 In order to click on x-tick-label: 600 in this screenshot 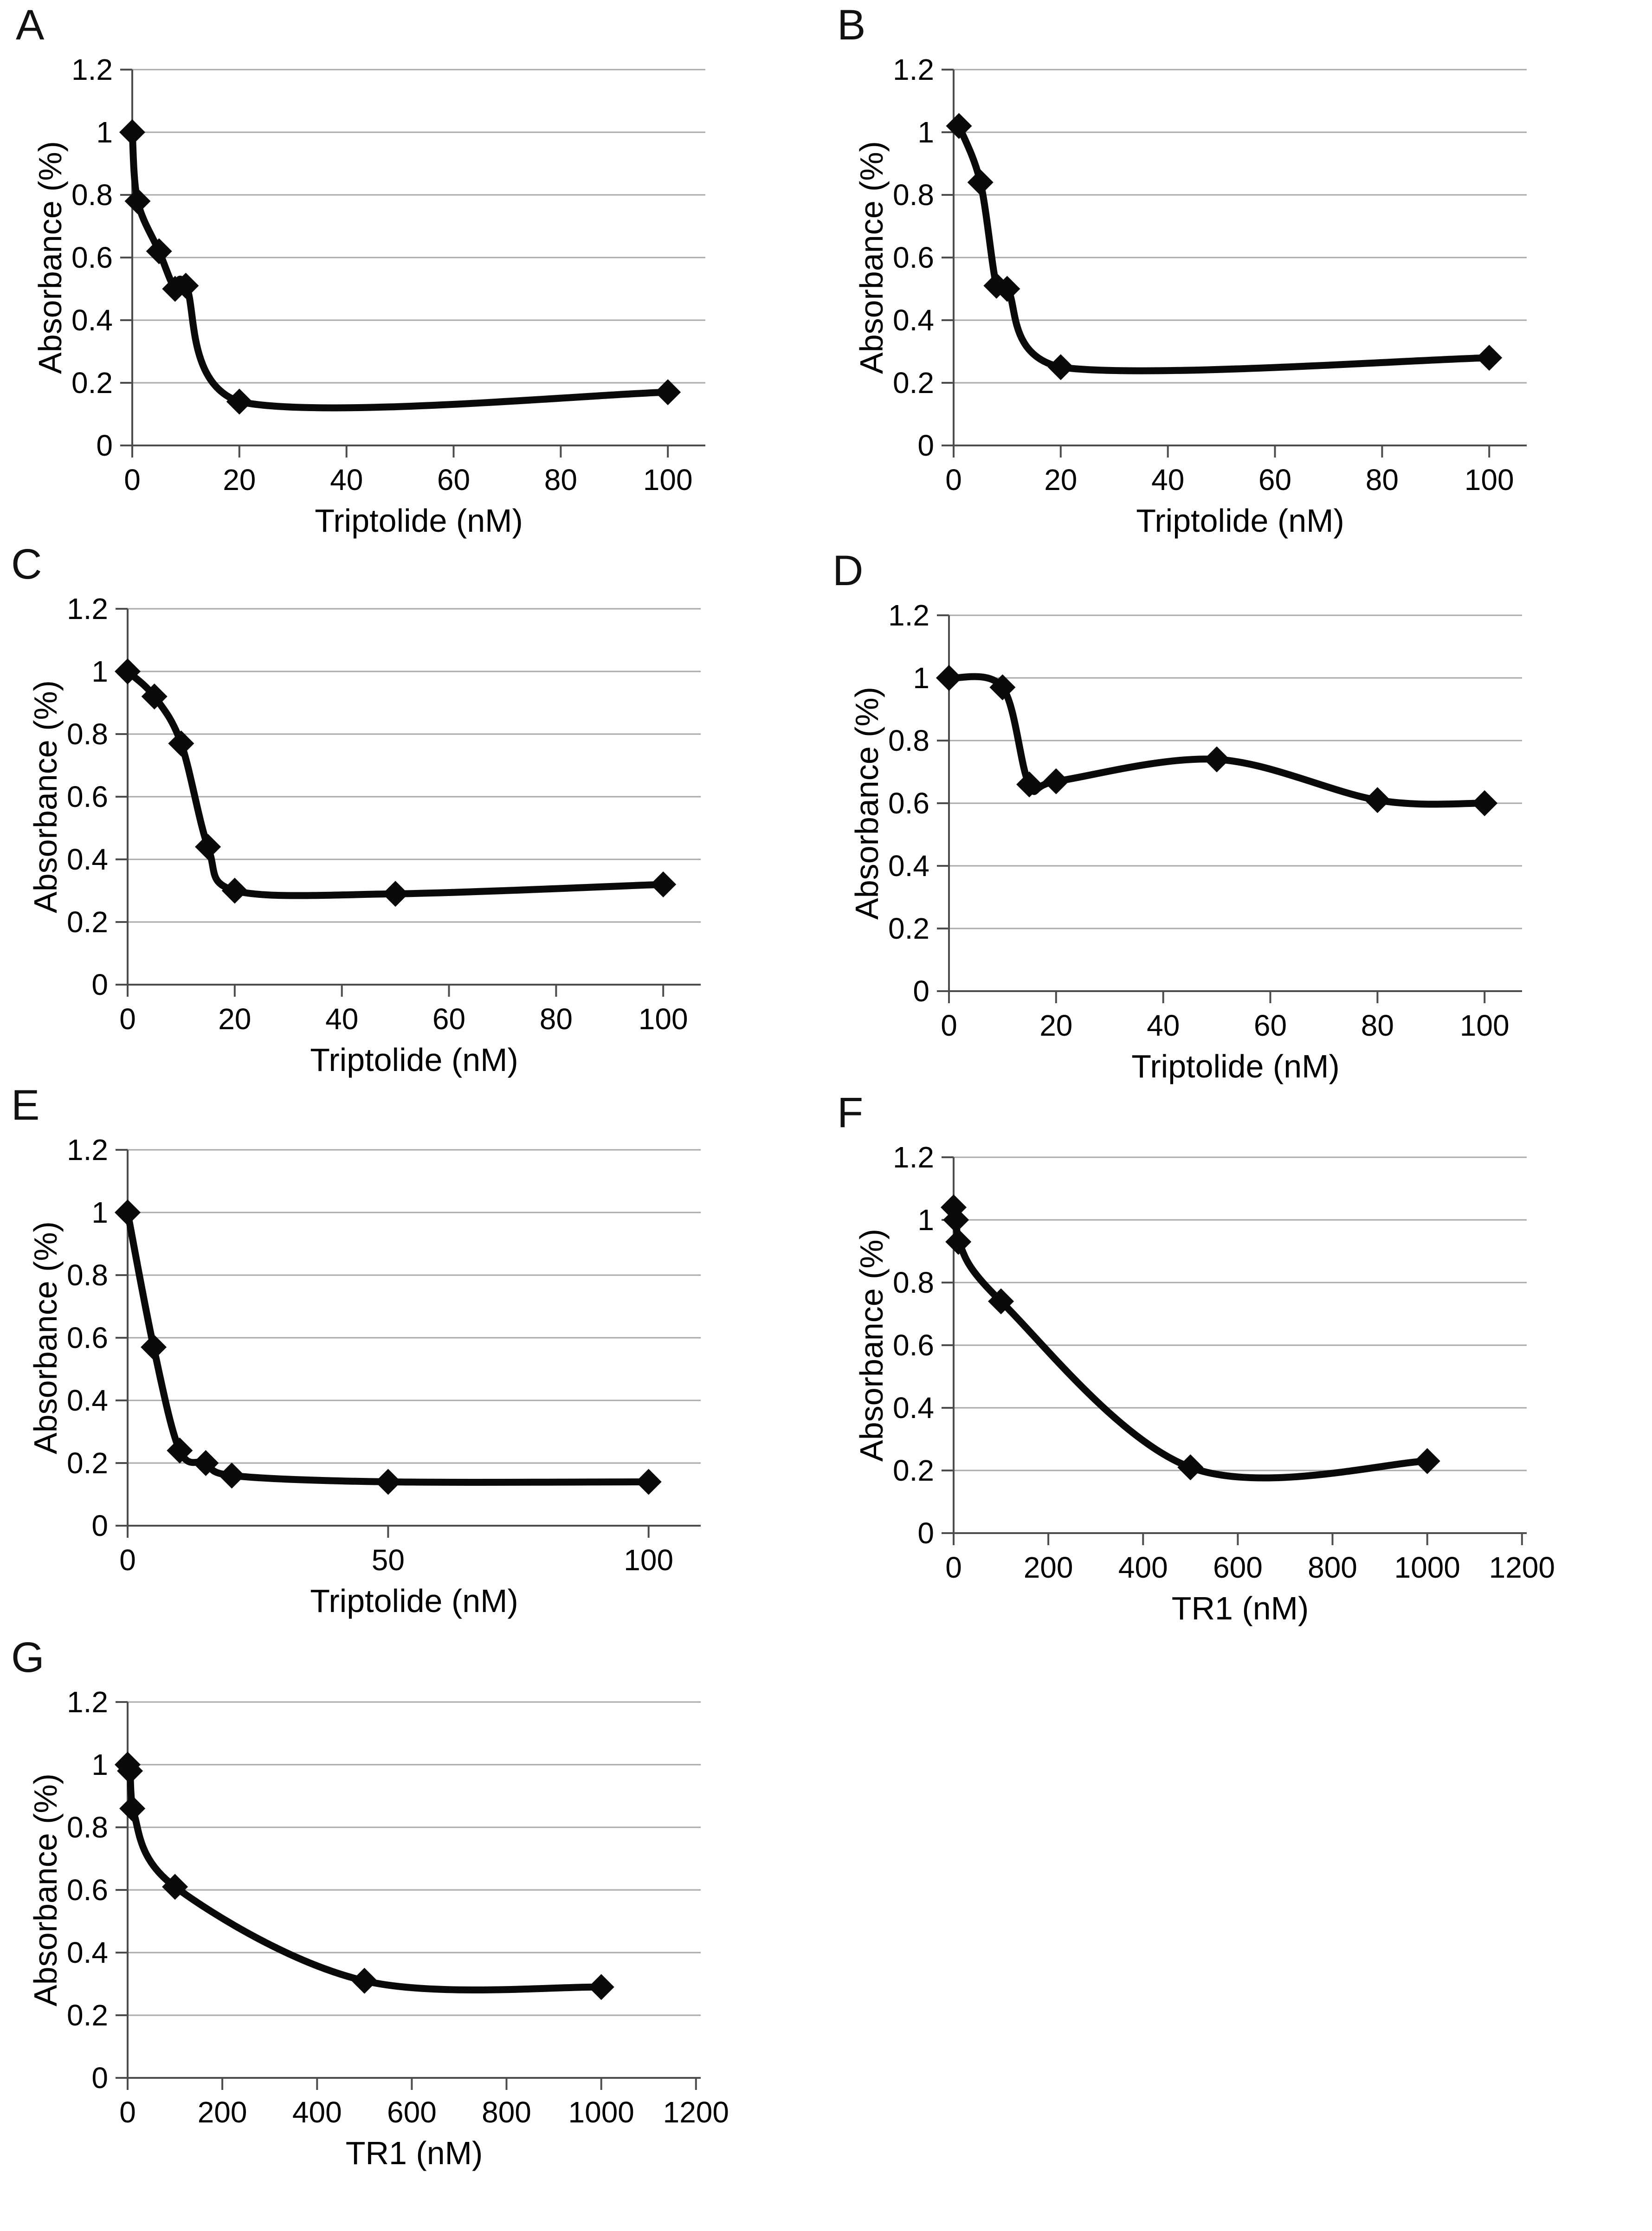, I will do `click(1238, 1567)`.